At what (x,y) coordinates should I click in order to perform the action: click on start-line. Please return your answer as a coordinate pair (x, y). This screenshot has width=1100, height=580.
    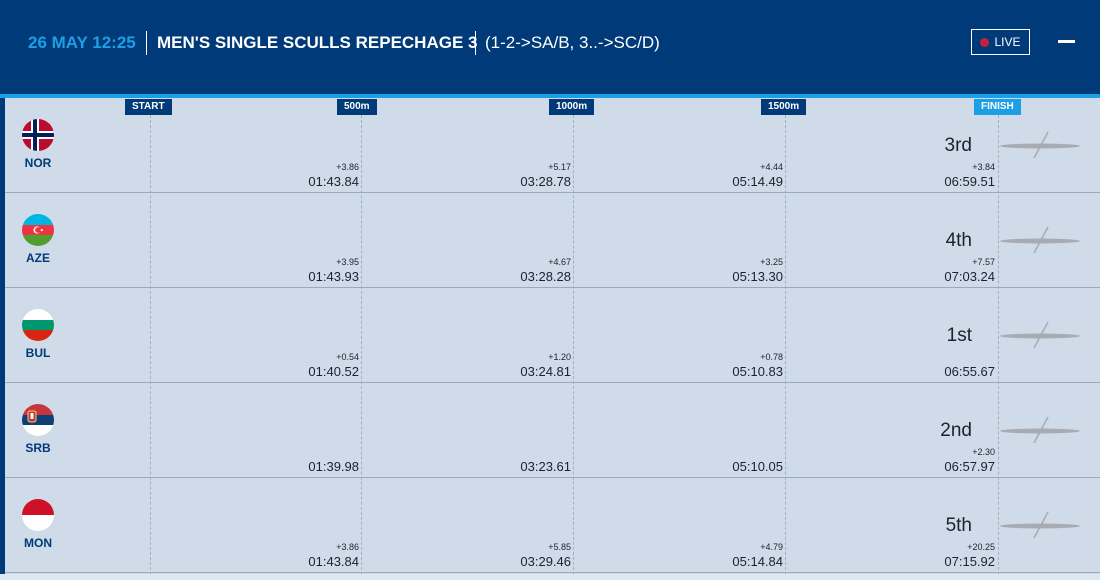
    Looking at the image, I should click on (150, 347).